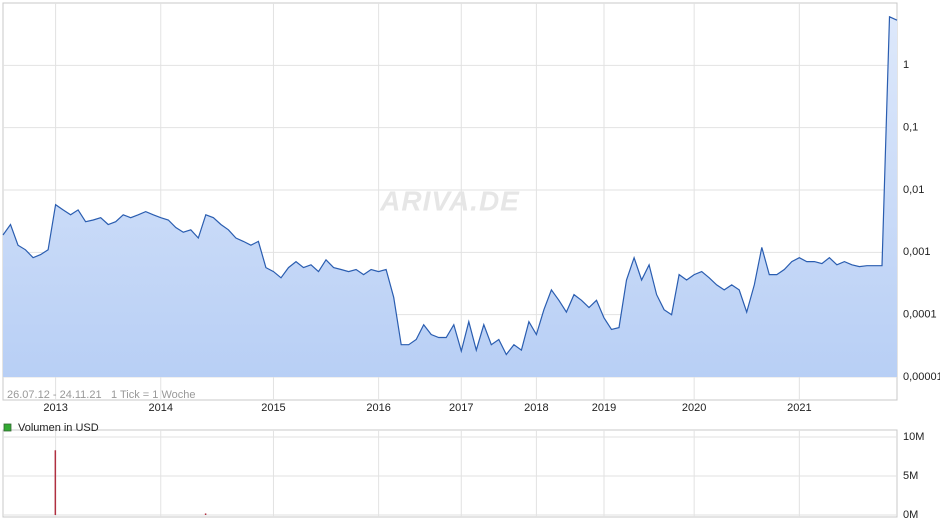 The width and height of the screenshot is (940, 526). I want to click on x-tick-label: 2015, so click(273, 408).